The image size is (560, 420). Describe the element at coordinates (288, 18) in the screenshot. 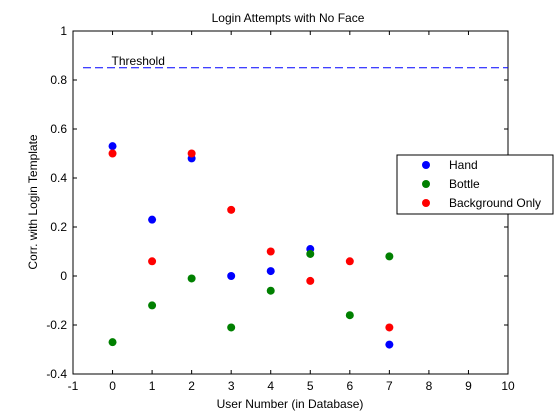

I see `chart-title: Login Attempts with No Face` at that location.